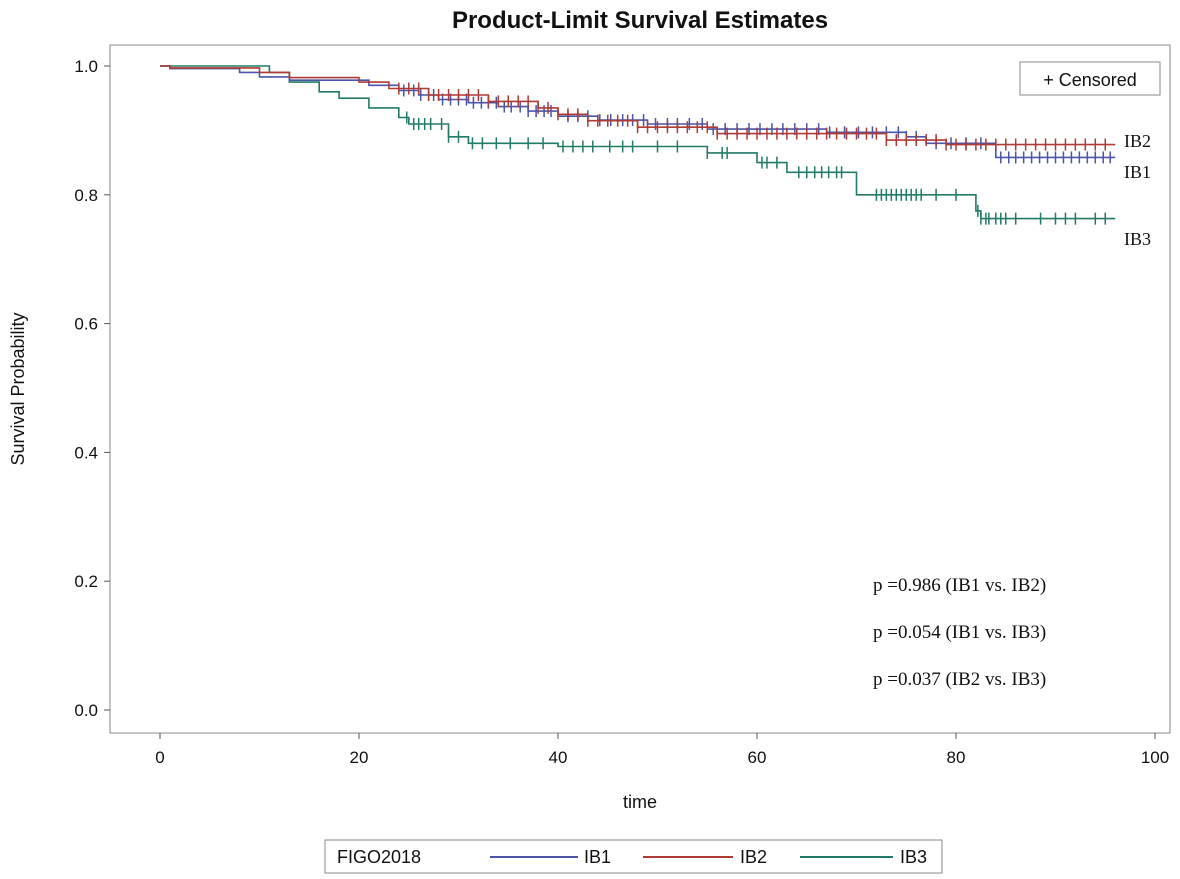 The image size is (1180, 879). I want to click on annotation-p3: p =0.037 (IB2 vs. IB3), so click(959, 679).